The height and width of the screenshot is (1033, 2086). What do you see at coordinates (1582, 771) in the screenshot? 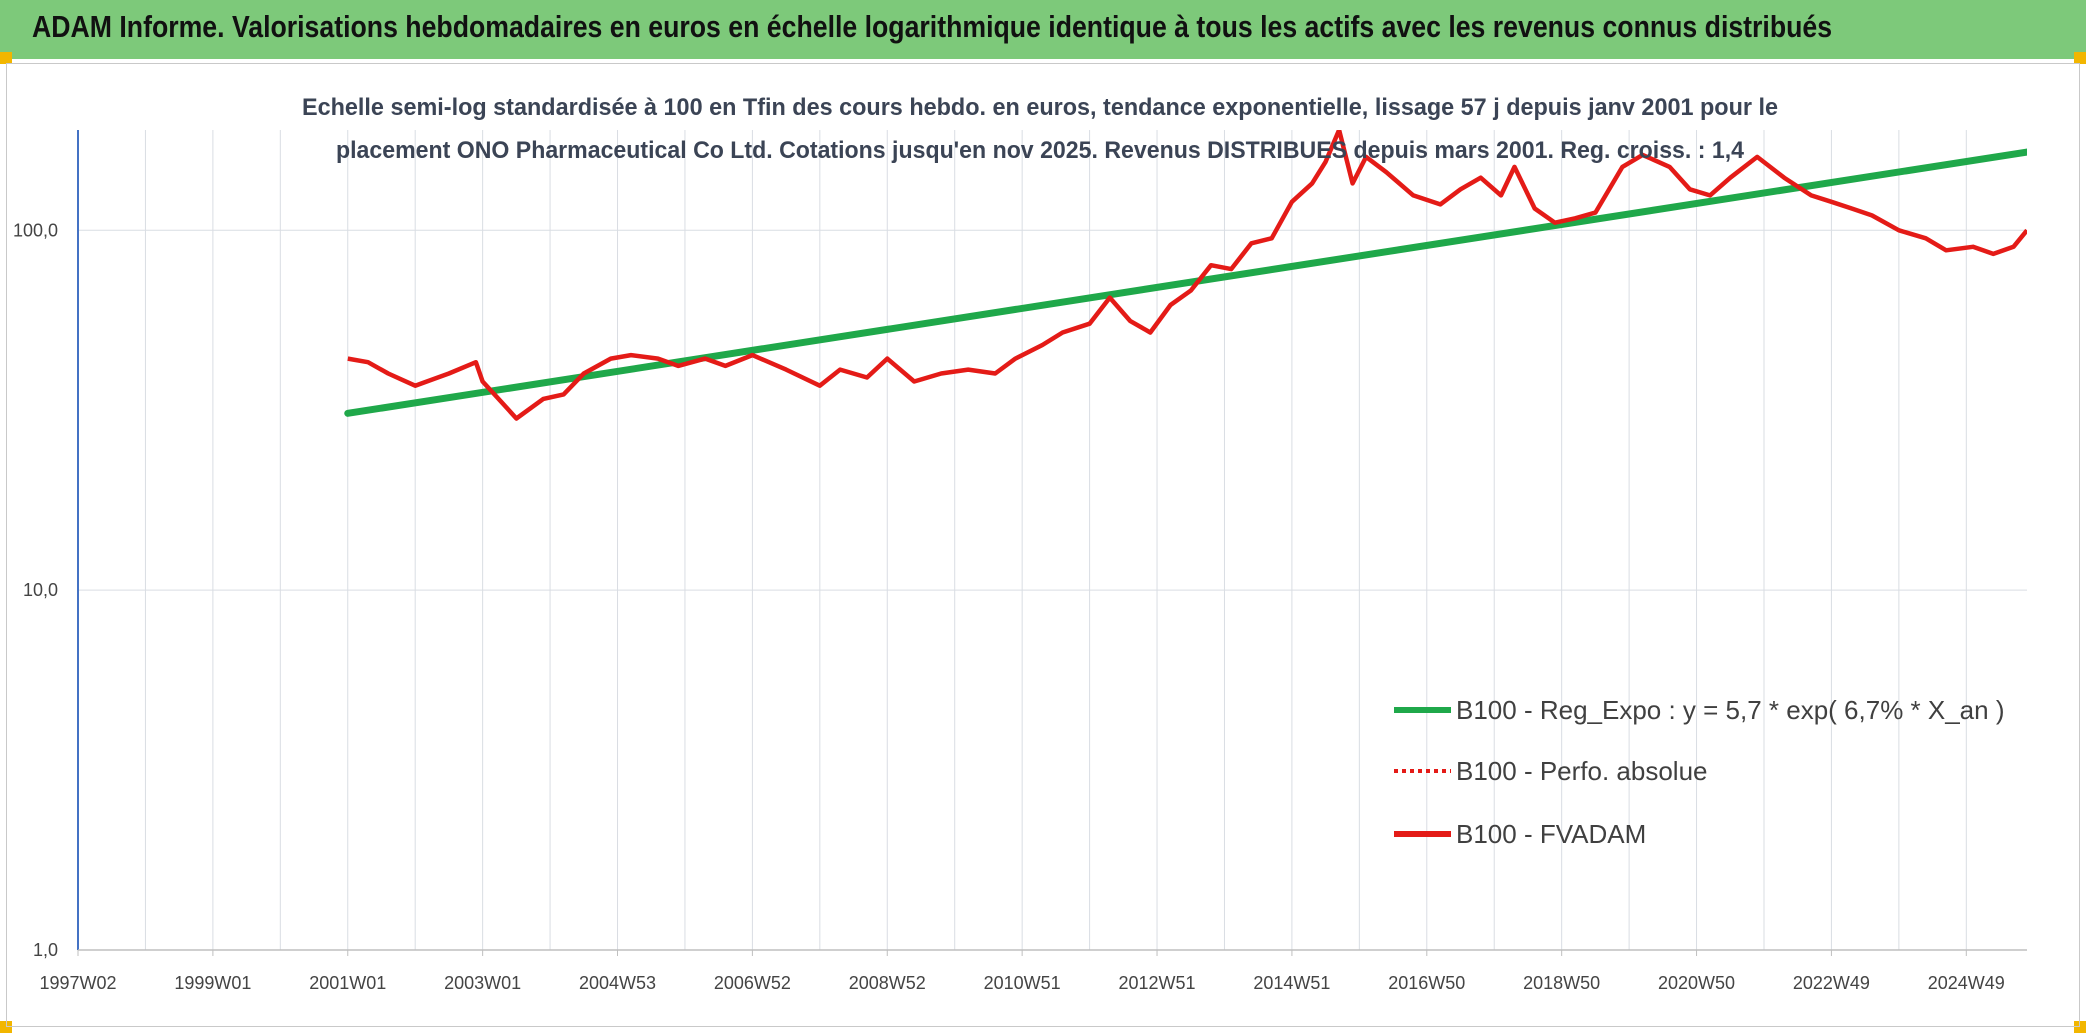
I see `legend-label: B100 - Perfo. absolue` at bounding box center [1582, 771].